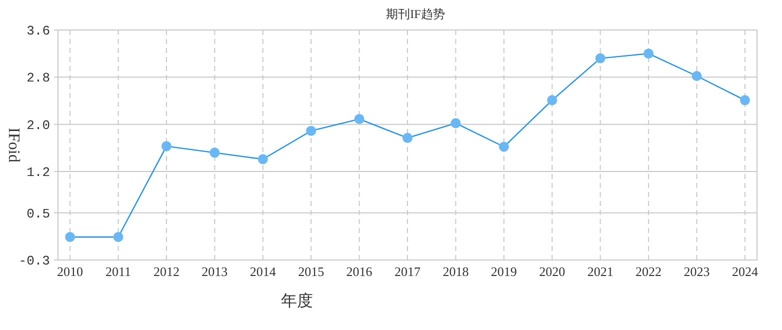 This screenshot has width=782, height=330. Describe the element at coordinates (297, 301) in the screenshot. I see `x-axis-title: 年度` at that location.